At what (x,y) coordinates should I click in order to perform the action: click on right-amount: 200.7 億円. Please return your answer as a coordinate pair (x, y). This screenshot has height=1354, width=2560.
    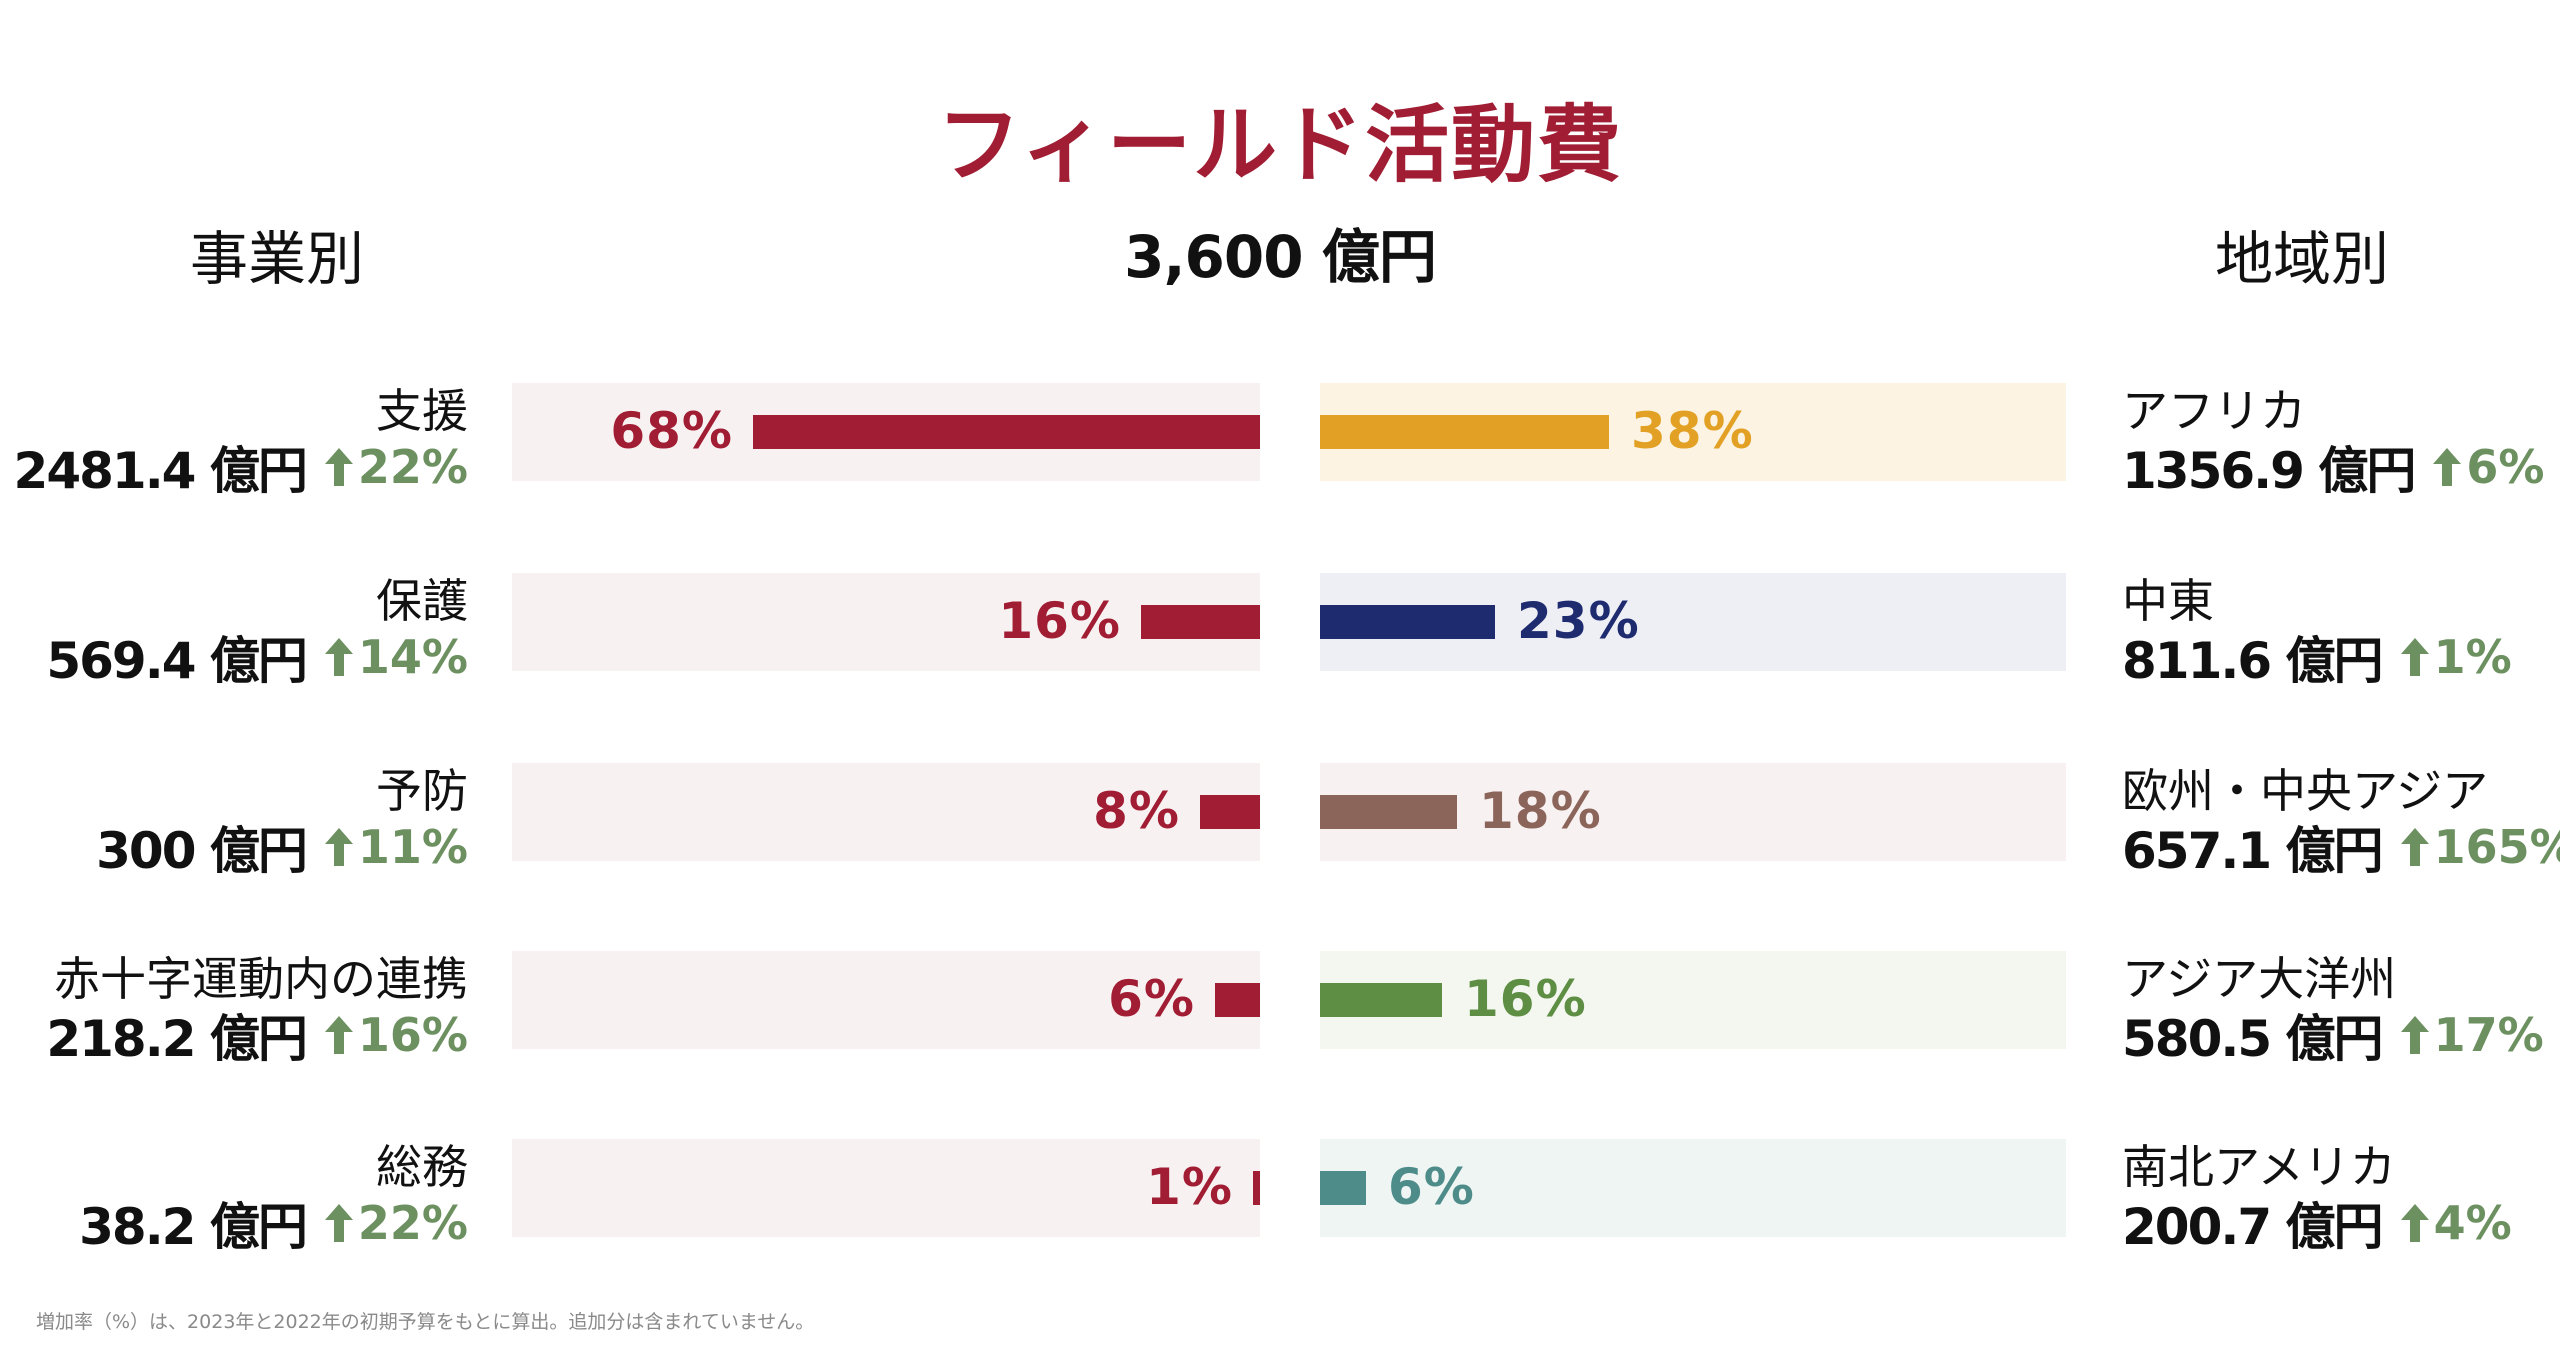
    Looking at the image, I should click on (2253, 1227).